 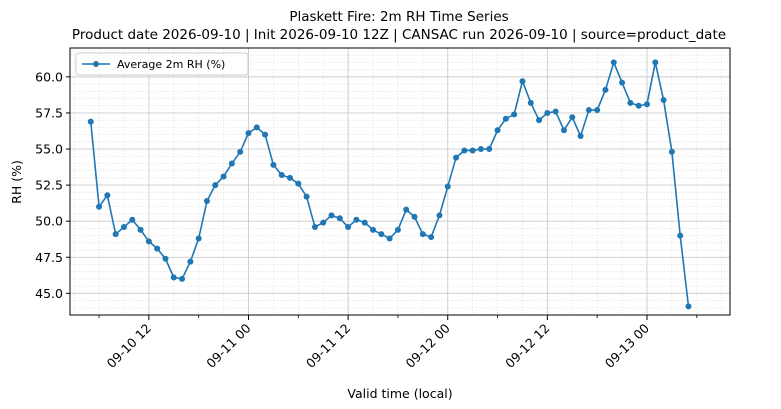 What do you see at coordinates (49, 257) in the screenshot?
I see `y-tick-label: 47.5` at bounding box center [49, 257].